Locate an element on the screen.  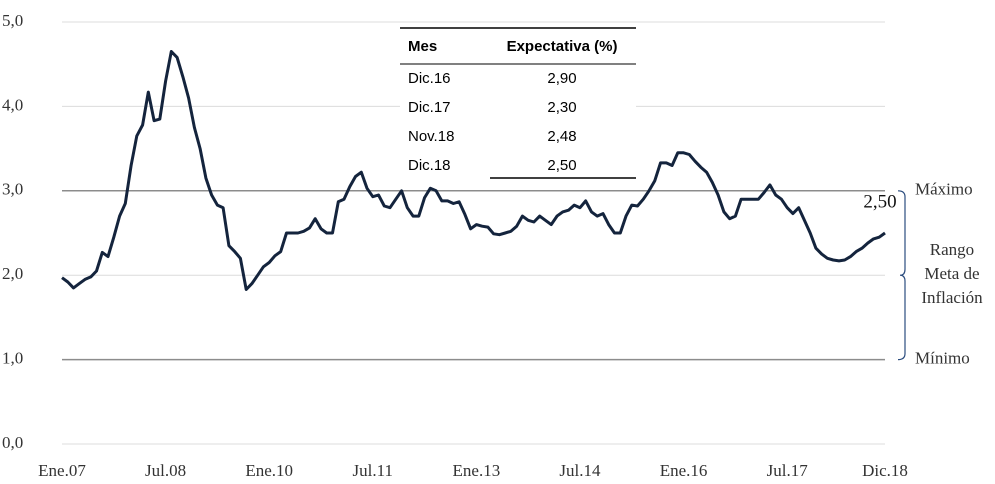
x-tick-label: Ene.10 is located at coordinates (269, 470).